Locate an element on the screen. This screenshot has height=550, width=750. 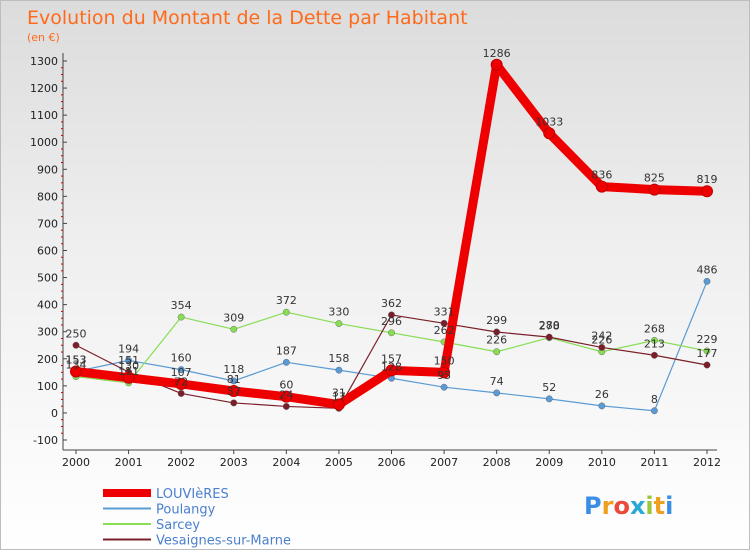
x-tick-label: 2005 is located at coordinates (339, 462).